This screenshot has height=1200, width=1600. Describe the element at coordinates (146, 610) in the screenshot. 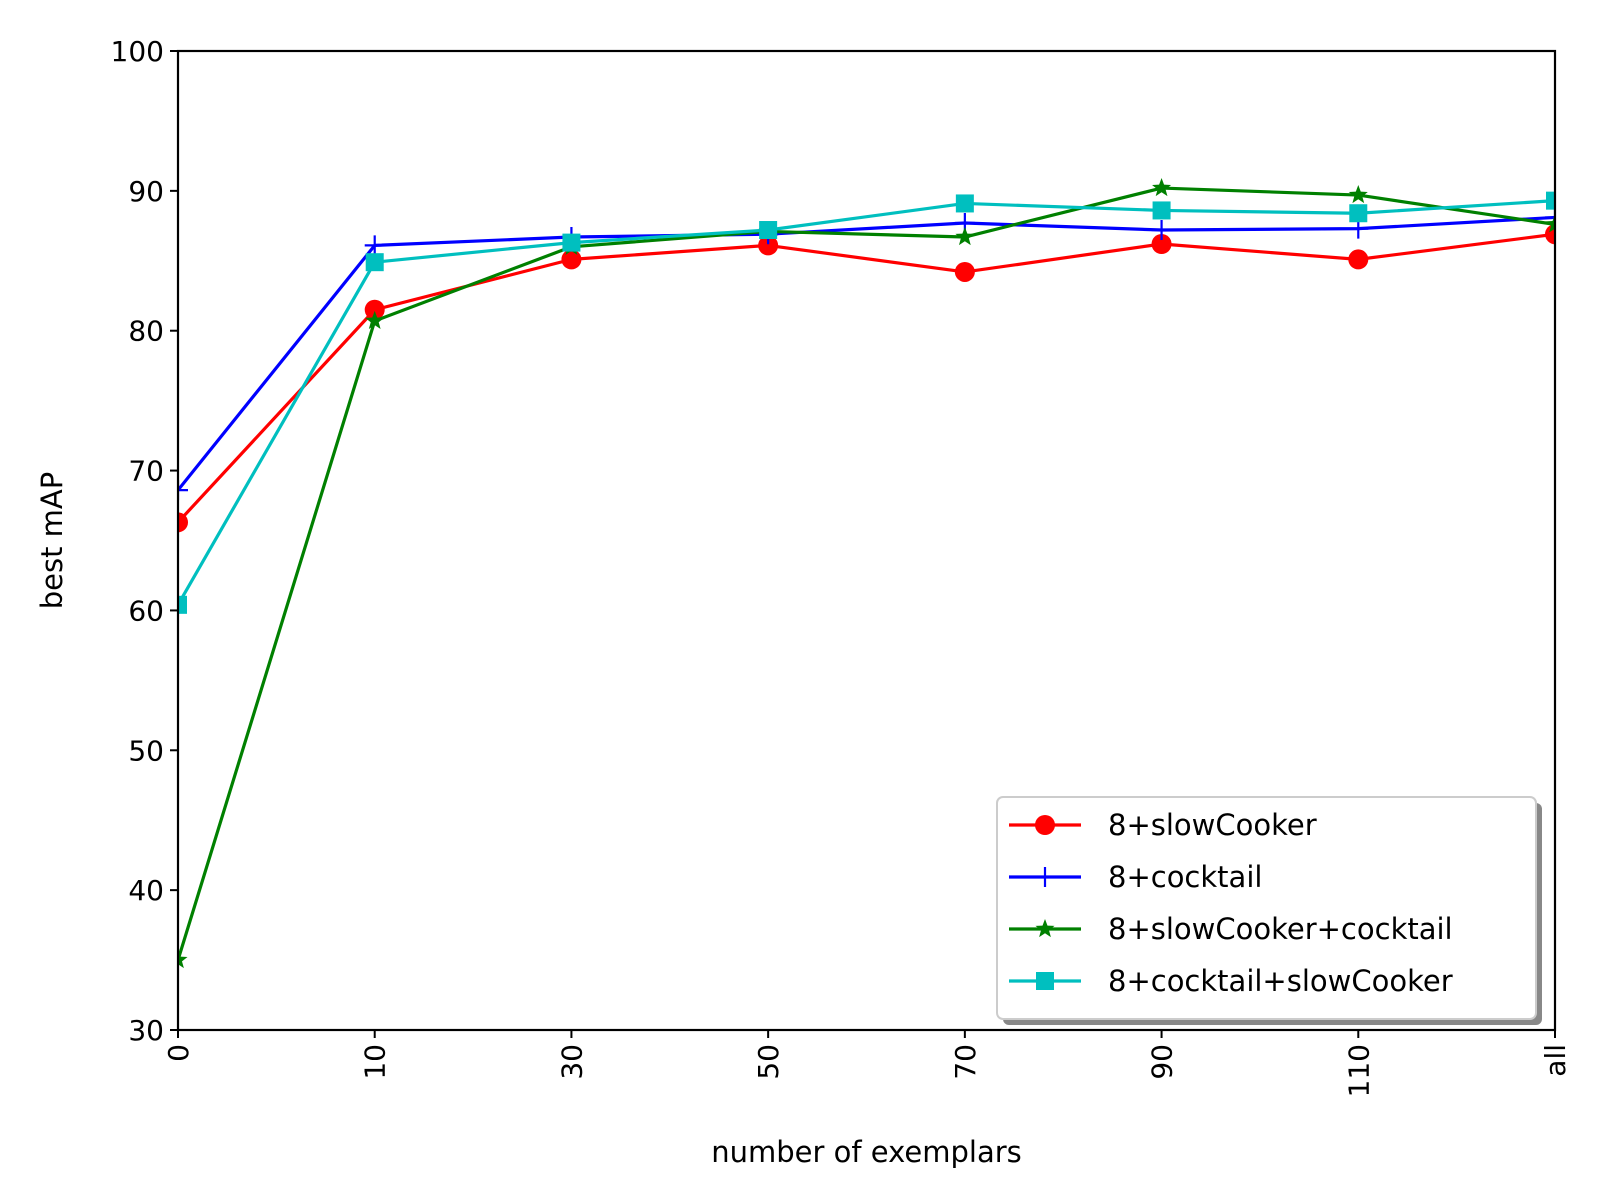

I see `y-tick-label: 60` at that location.